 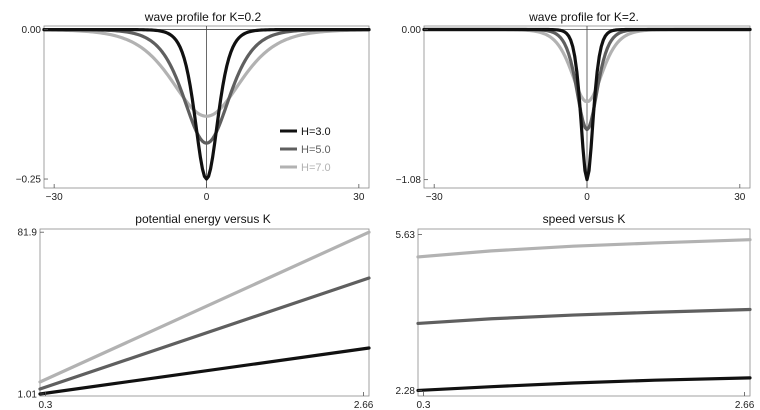 What do you see at coordinates (203, 17) in the screenshot?
I see `chart-title: wave profile for K=0.2` at bounding box center [203, 17].